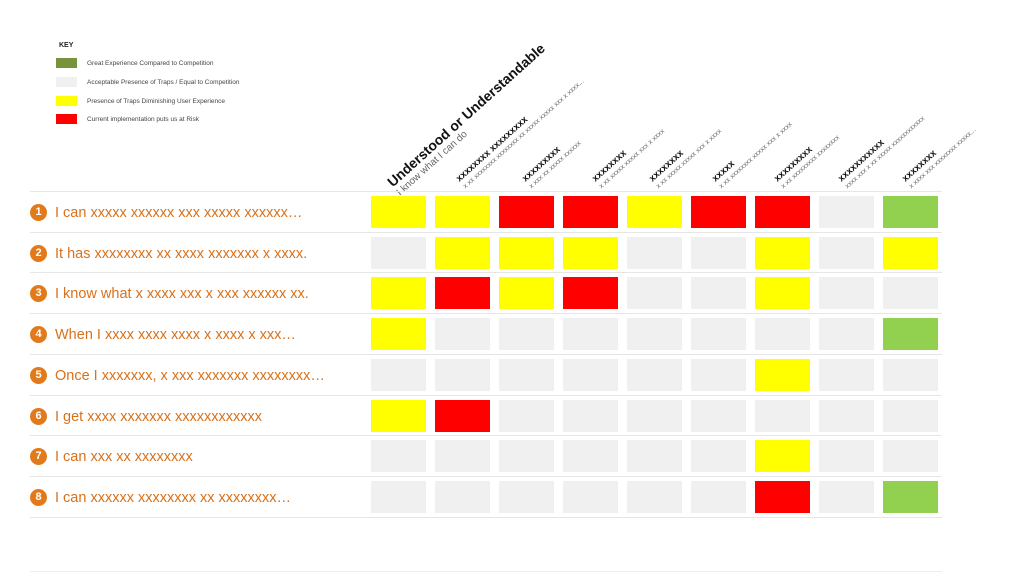  I want to click on key-label-risk: Current implementation puts us at Risk, so click(143, 119).